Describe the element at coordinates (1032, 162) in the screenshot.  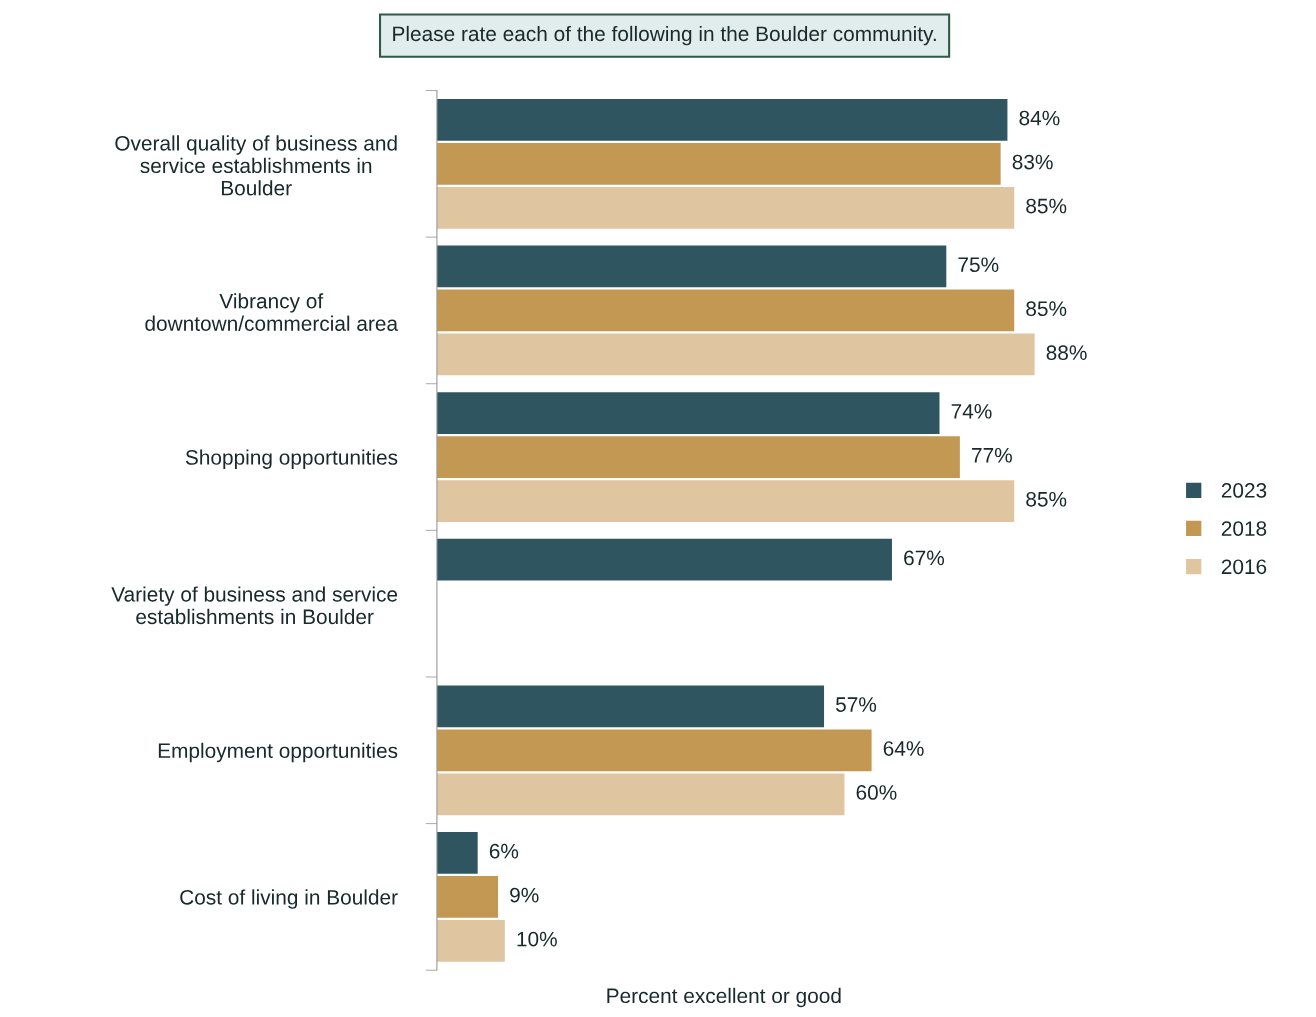
I see `data-label: 83%` at that location.